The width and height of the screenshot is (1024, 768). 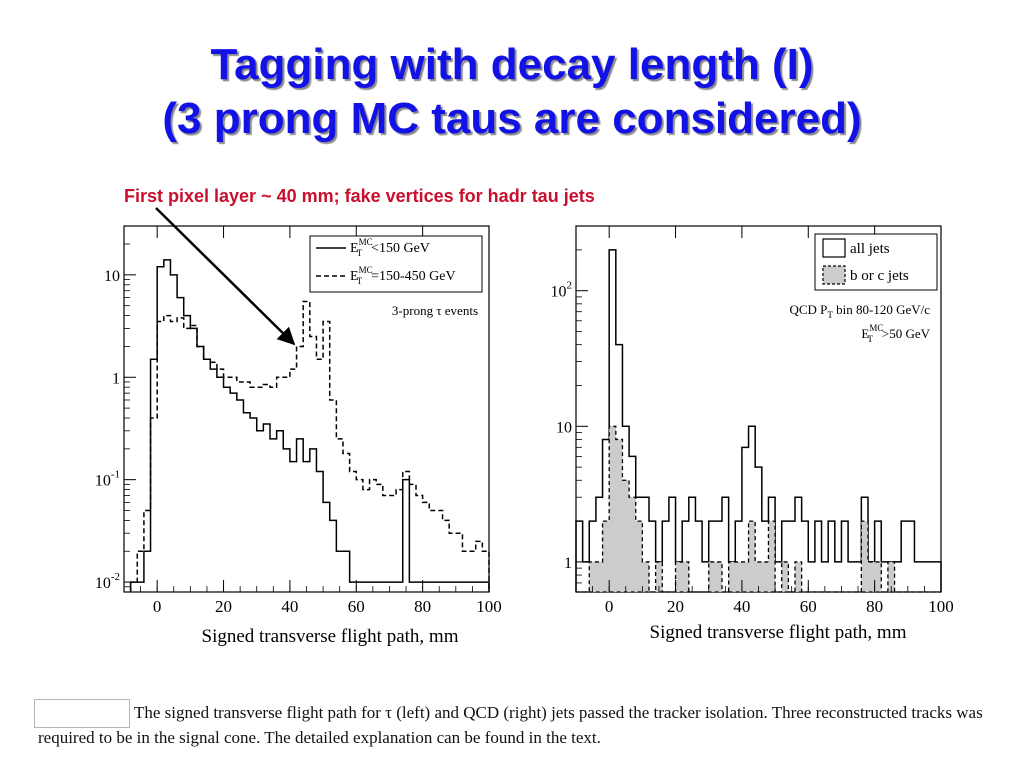 I want to click on annotation-arrow, so click(x=225, y=276).